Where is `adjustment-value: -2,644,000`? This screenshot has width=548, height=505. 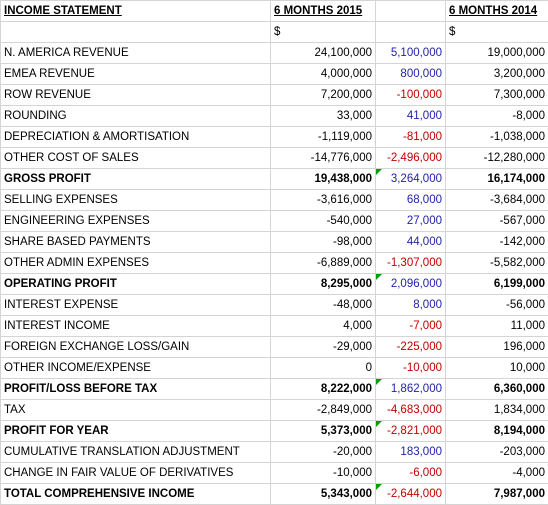
adjustment-value: -2,644,000 is located at coordinates (411, 494).